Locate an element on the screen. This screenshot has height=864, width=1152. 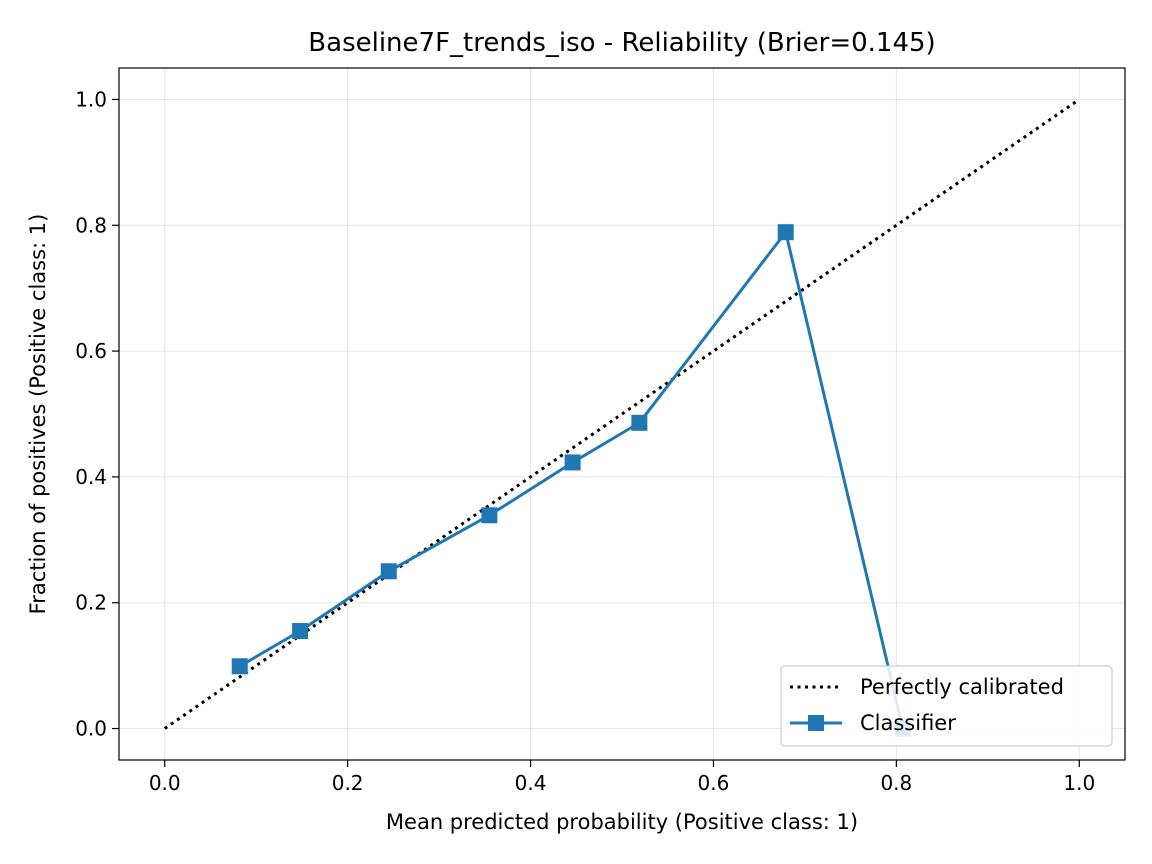
y-axis-ticks: 0.0 0.2 0.4 0.6 0.8 1.0 is located at coordinates (97, 414).